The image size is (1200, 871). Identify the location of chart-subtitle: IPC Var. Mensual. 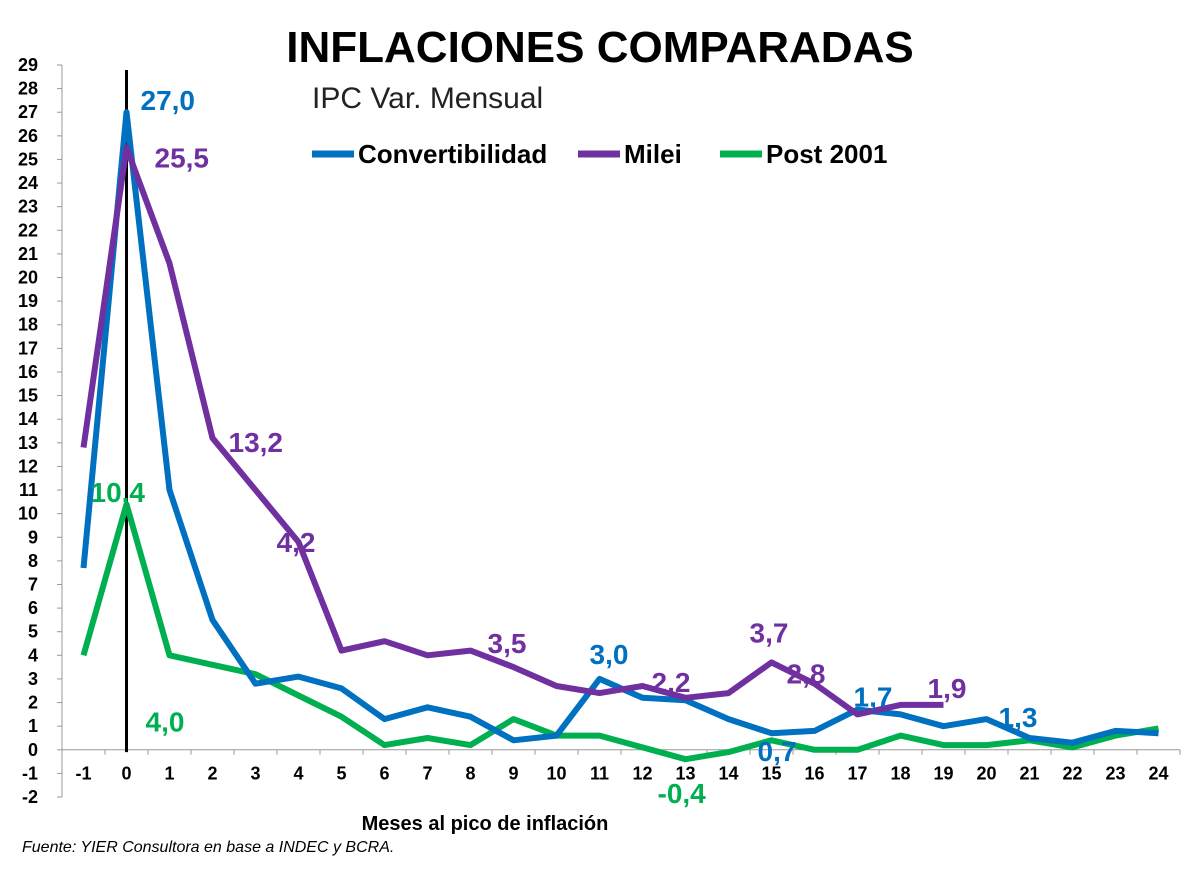
(427, 98).